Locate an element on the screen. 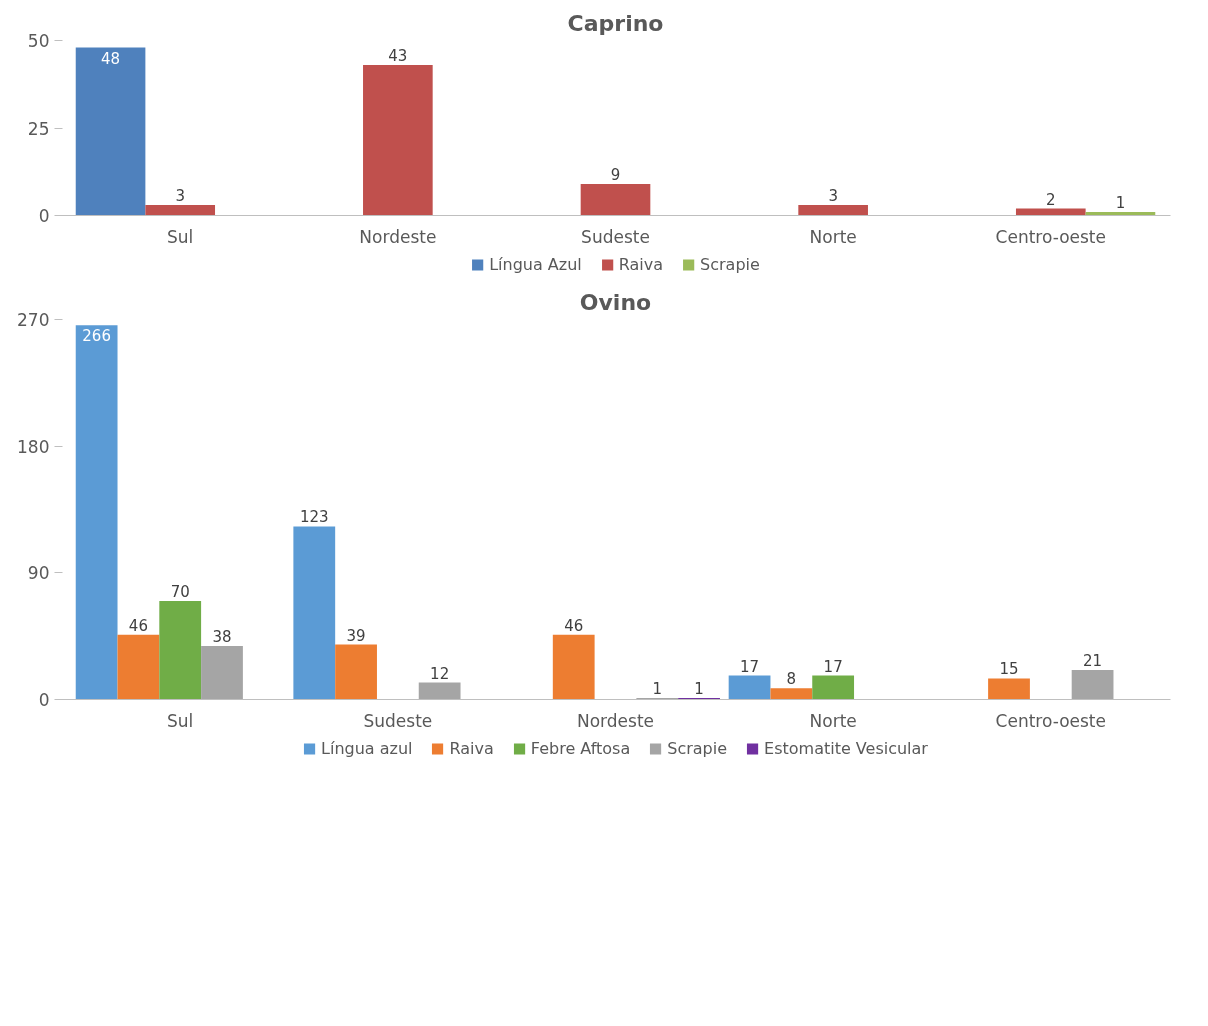  data-label: 2 is located at coordinates (1051, 199).